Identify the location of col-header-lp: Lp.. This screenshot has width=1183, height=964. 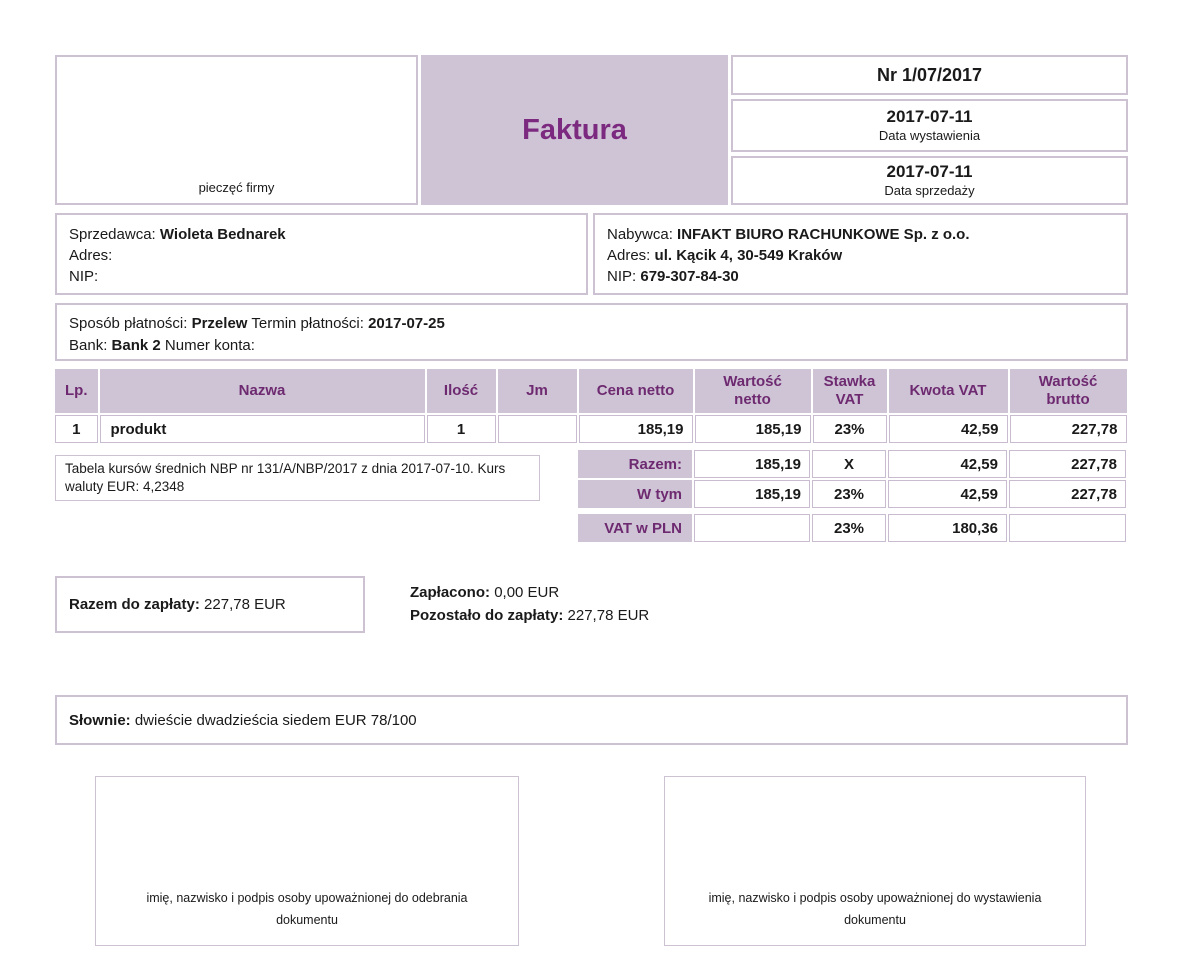
(76, 391).